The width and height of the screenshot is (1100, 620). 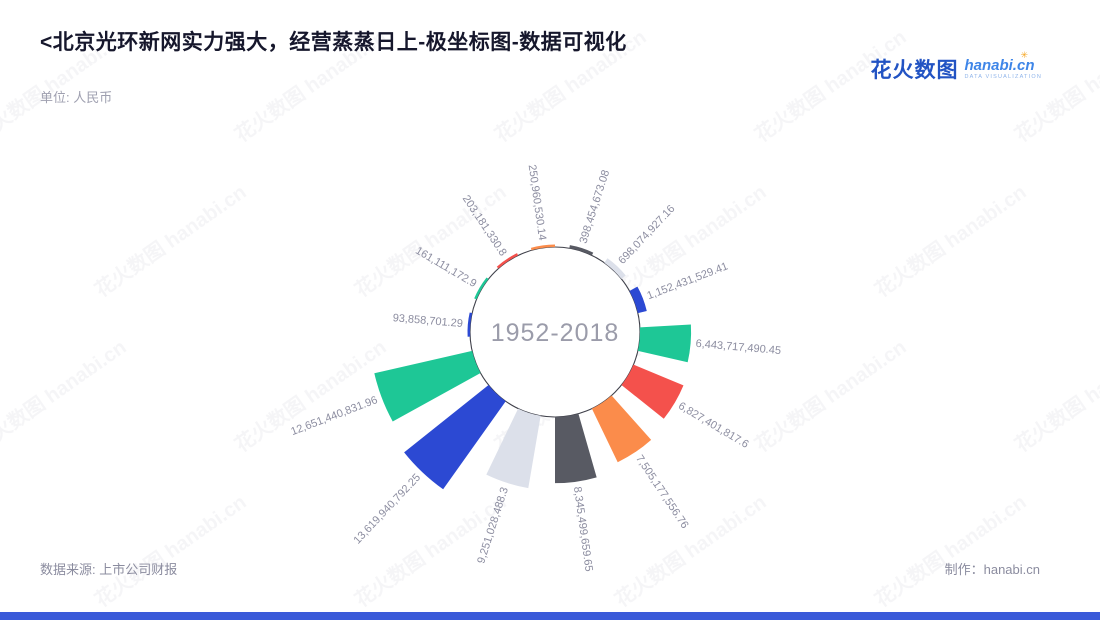 I want to click on credit-note: 制作：hanabi.cn, so click(x=992, y=569).